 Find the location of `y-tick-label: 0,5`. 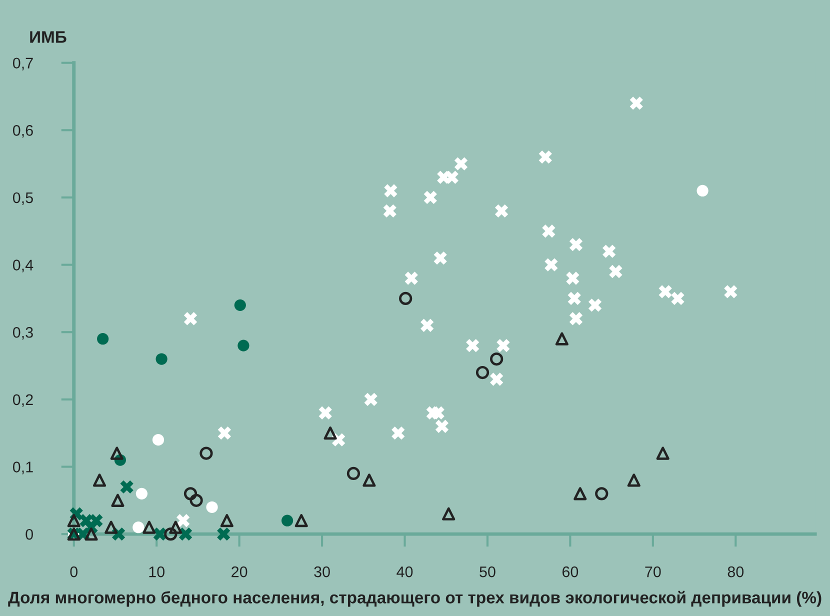

y-tick-label: 0,5 is located at coordinates (22, 198).